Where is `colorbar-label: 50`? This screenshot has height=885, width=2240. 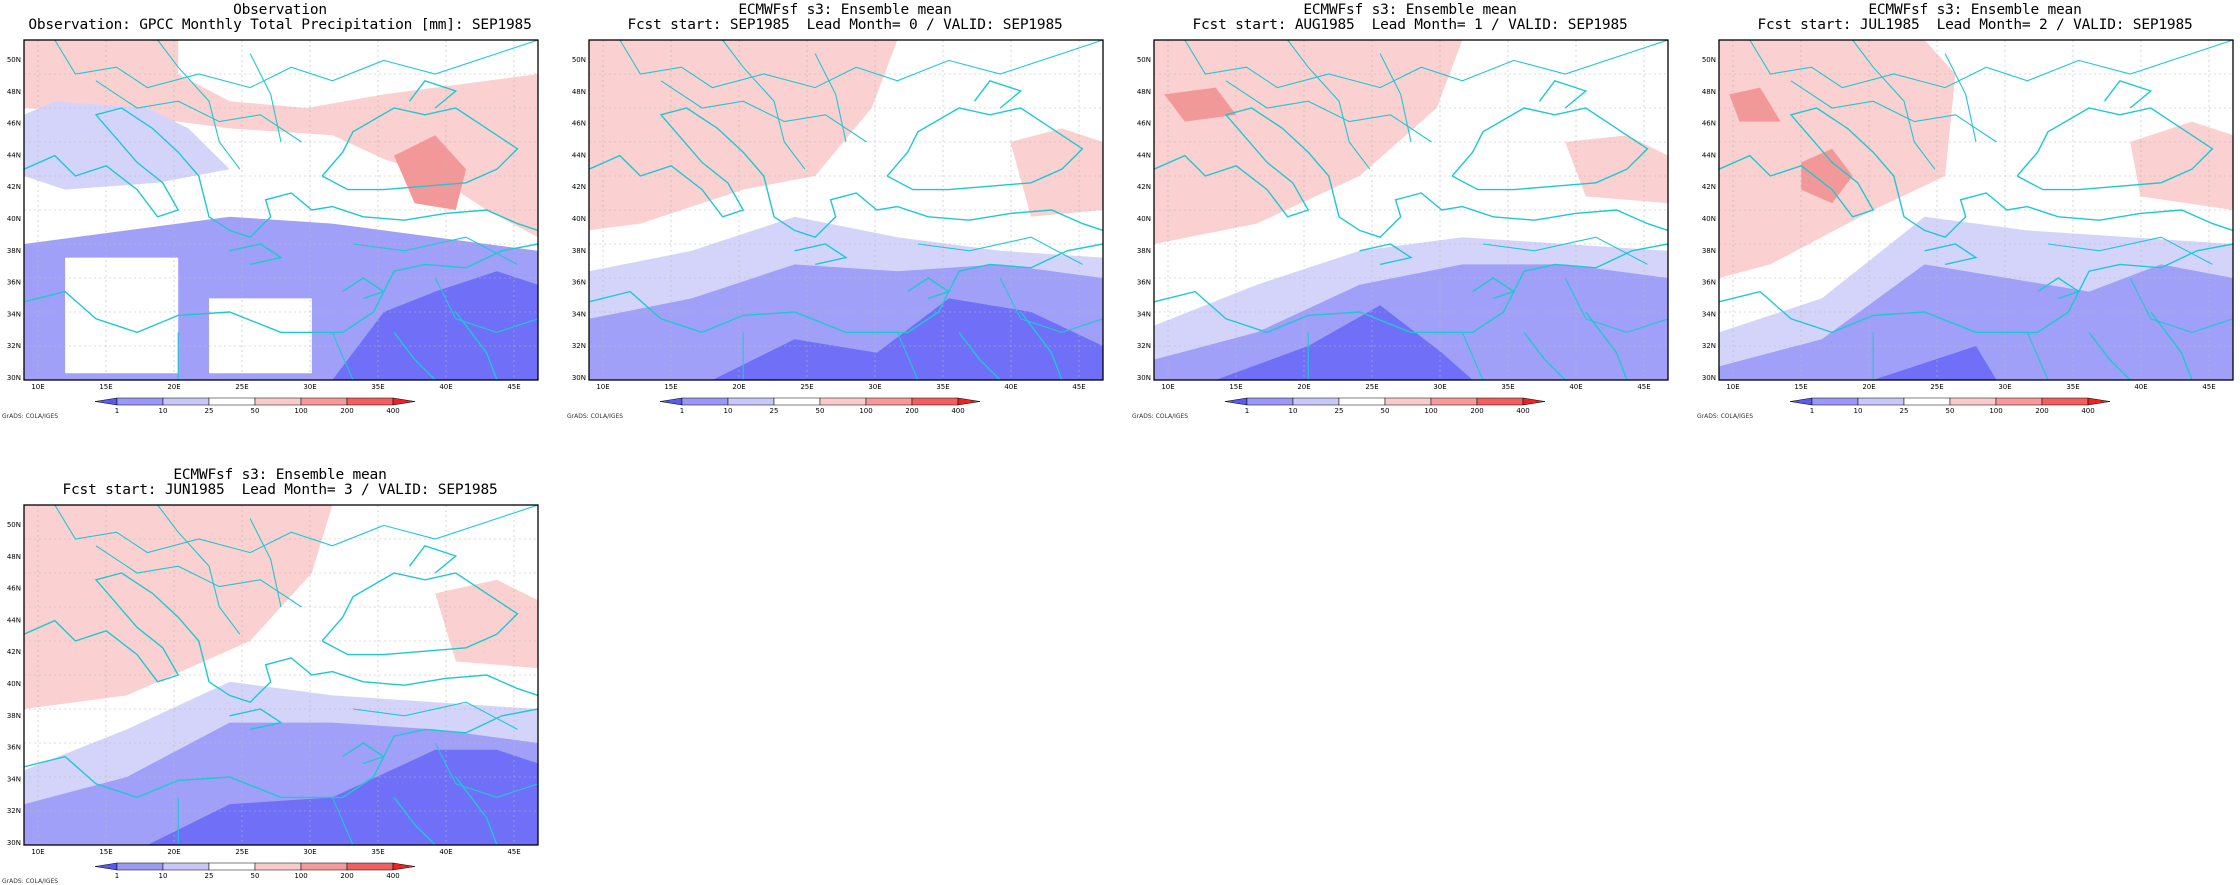
colorbar-label: 50 is located at coordinates (820, 411).